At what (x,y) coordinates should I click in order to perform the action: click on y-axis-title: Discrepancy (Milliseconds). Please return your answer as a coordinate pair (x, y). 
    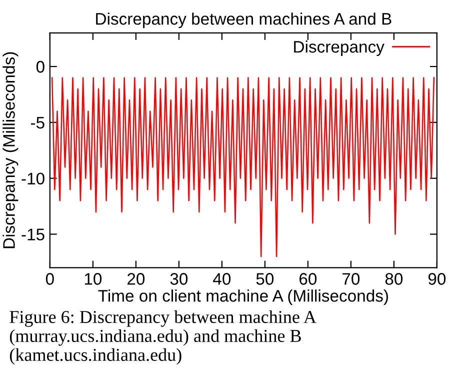
    Looking at the image, I should click on (10, 150).